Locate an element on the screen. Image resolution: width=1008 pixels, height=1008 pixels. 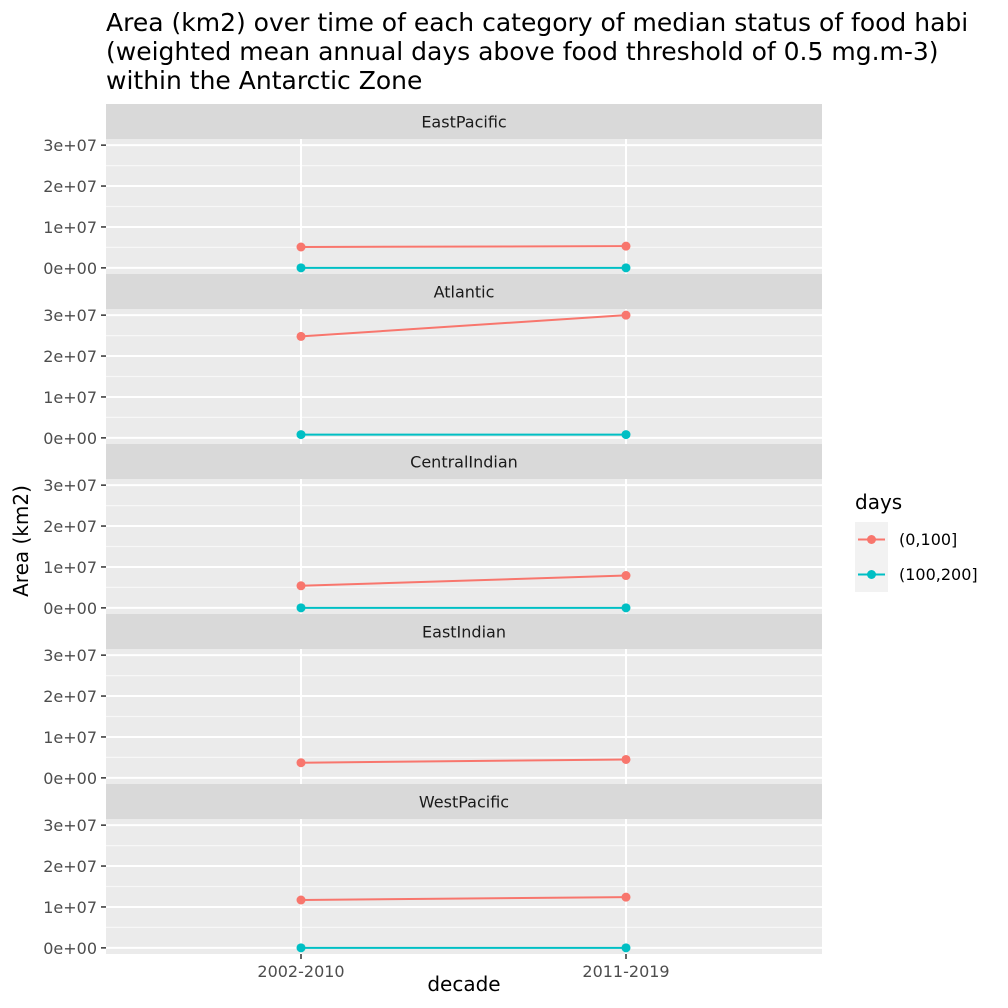
x-tick-label: 2011-2019 is located at coordinates (625, 971).